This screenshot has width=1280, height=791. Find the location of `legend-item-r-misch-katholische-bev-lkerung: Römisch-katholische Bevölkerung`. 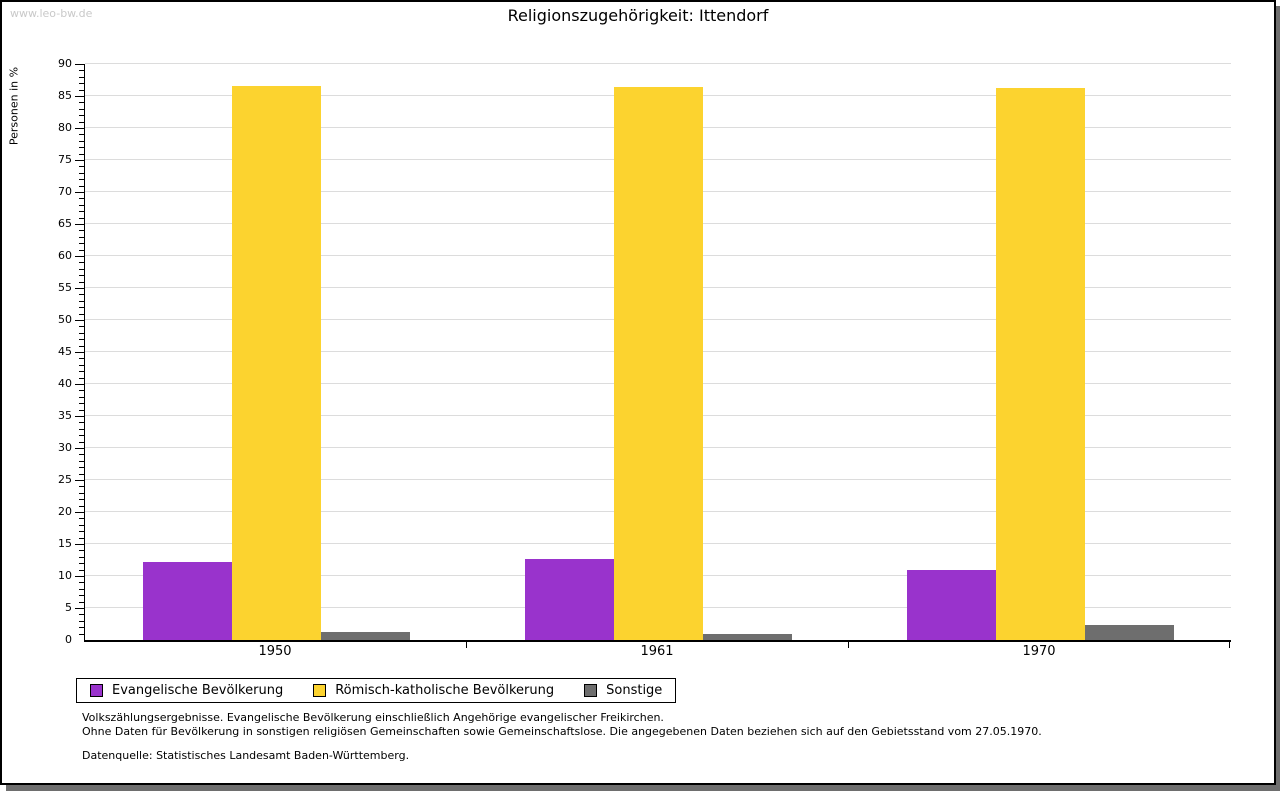

legend-item-r-misch-katholische-bev-lkerung: Römisch-katholische Bevölkerung is located at coordinates (433, 690).